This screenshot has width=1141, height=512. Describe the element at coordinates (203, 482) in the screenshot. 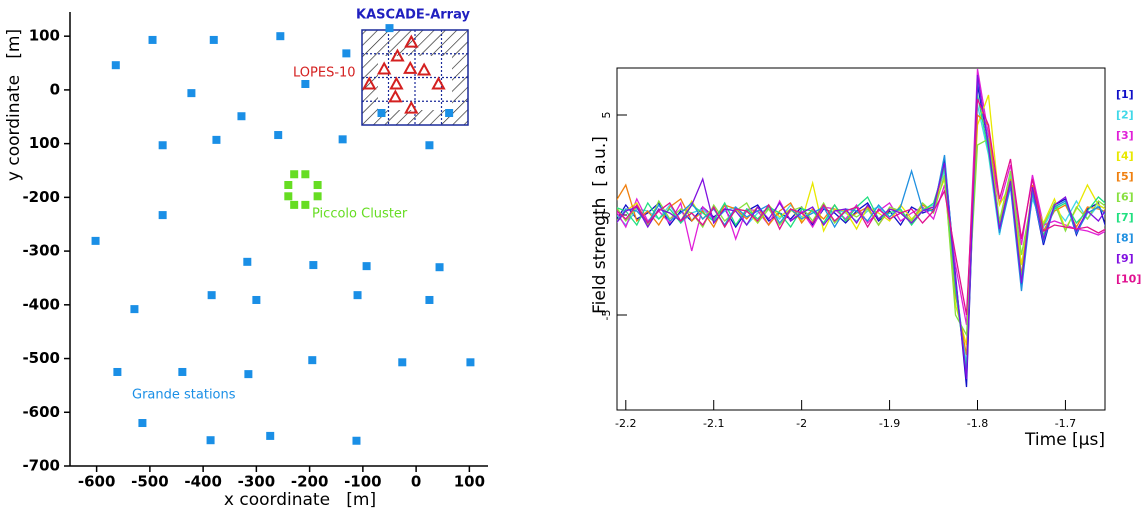

I see `x-tick-label: -400` at that location.